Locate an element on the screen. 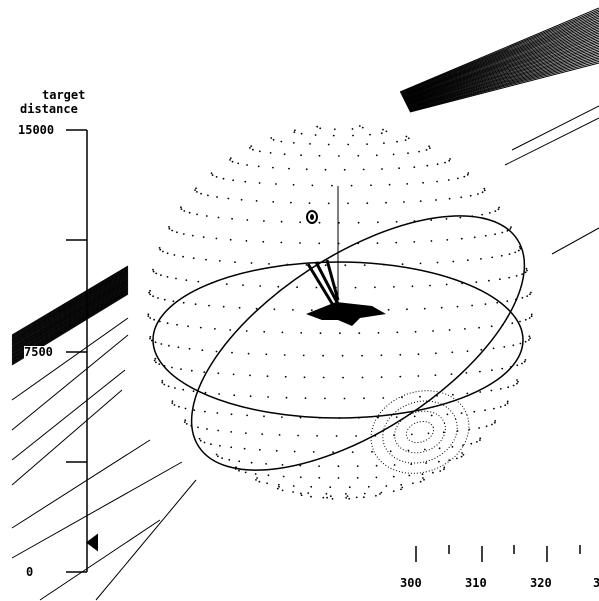 The image size is (599, 601). aircraft-icon is located at coordinates (346, 292).